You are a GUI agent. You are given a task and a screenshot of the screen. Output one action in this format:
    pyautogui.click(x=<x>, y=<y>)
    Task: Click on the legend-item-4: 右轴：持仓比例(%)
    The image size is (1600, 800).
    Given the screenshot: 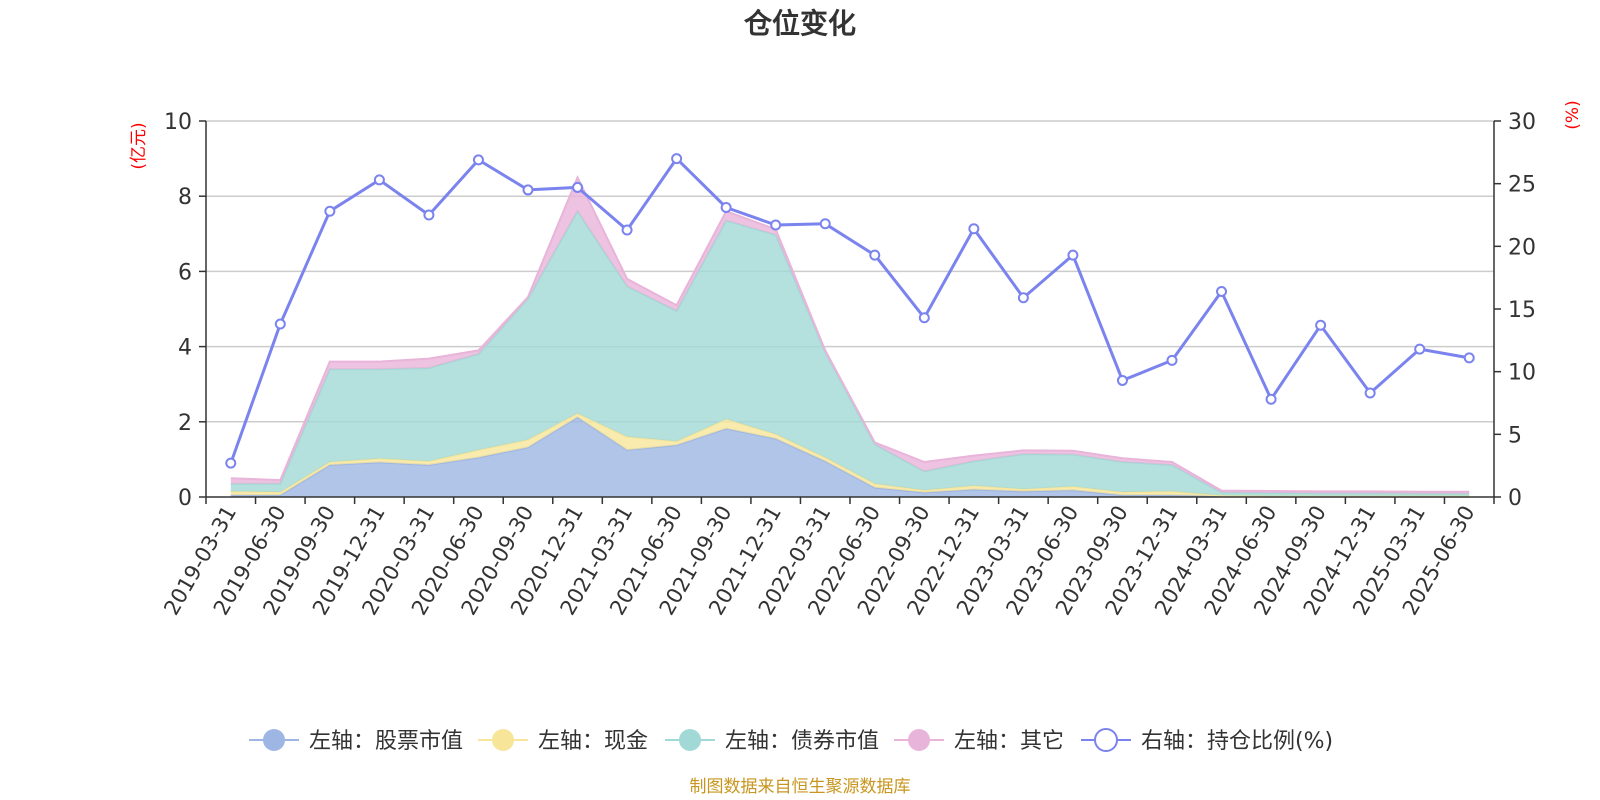 What is the action you would take?
    pyautogui.click(x=1207, y=741)
    